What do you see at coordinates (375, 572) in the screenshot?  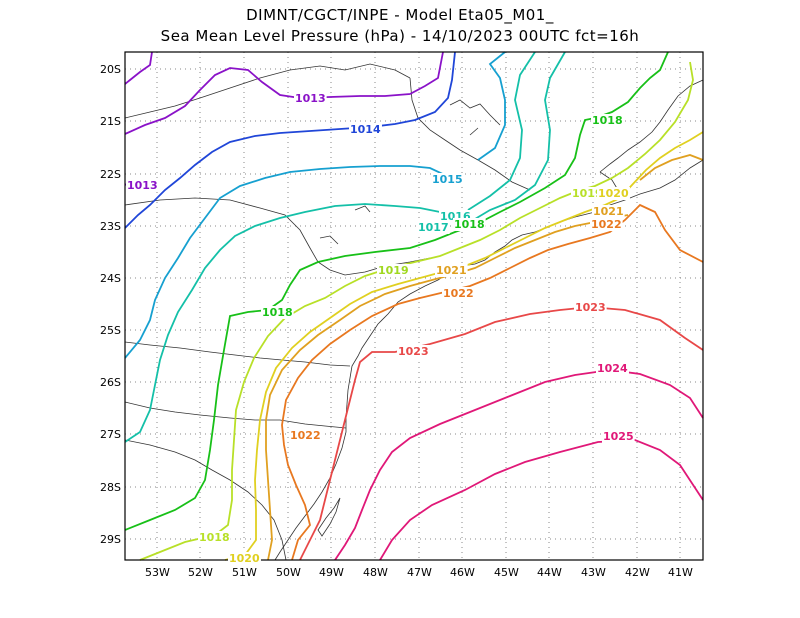 I see `lon-label: 48W` at bounding box center [375, 572].